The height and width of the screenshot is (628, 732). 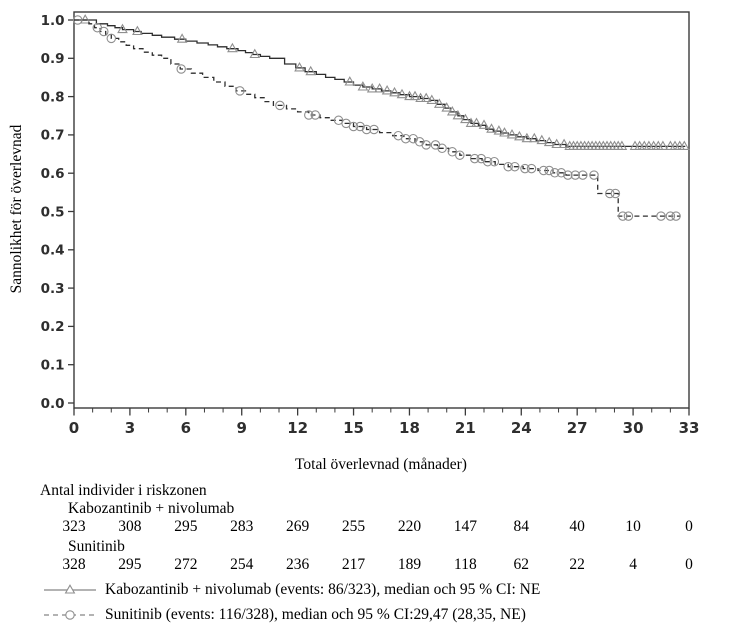 What do you see at coordinates (409, 428) in the screenshot?
I see `x-tick-label: 18` at bounding box center [409, 428].